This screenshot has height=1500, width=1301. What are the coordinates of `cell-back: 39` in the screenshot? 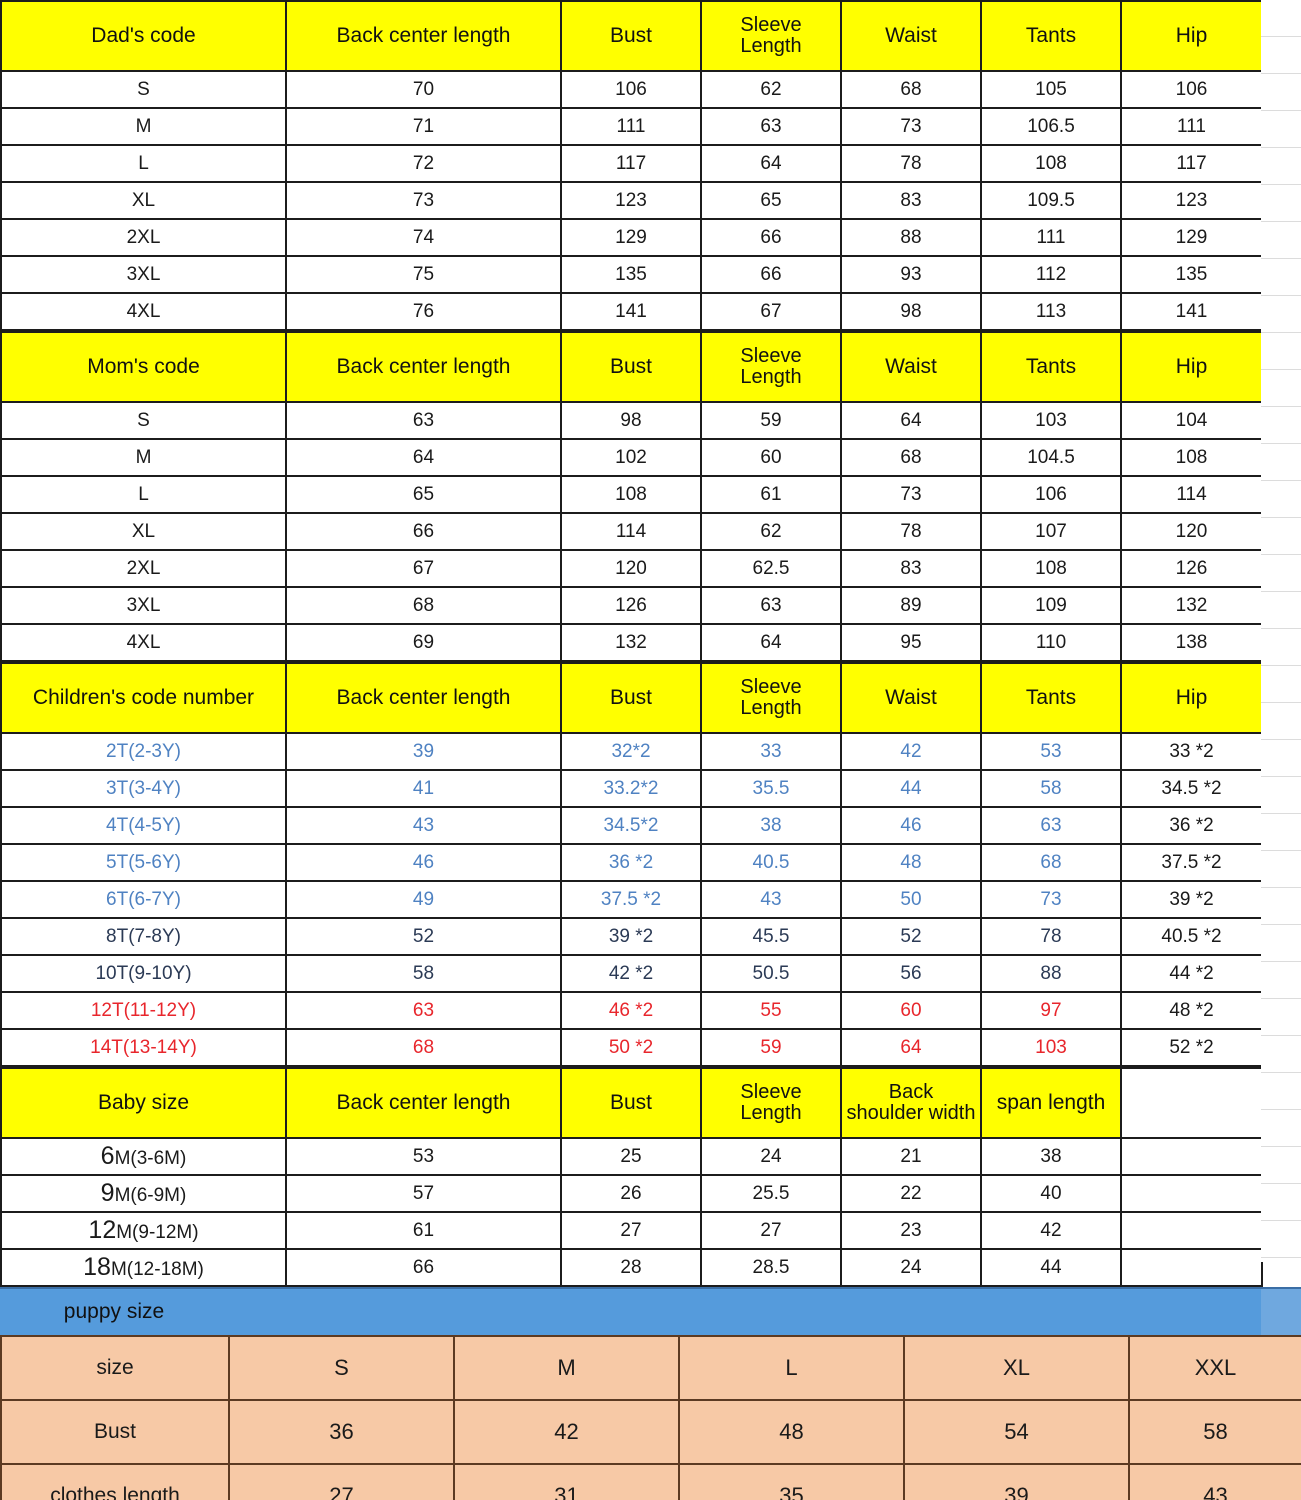 It's located at (423, 751).